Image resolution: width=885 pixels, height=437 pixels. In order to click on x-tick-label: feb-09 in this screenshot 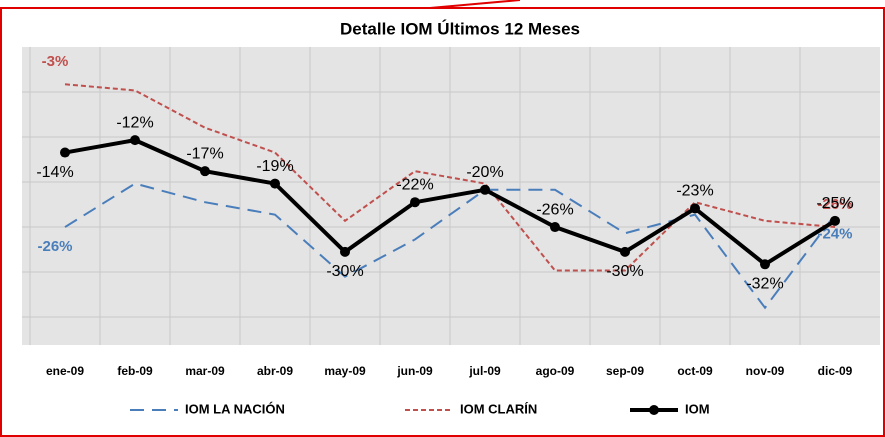, I will do `click(135, 371)`.